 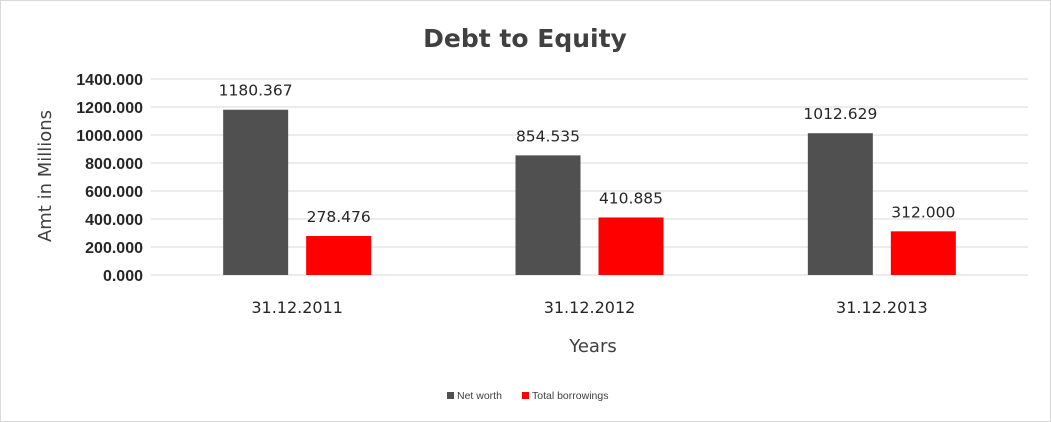 I want to click on legend-label-net-worth: Net worth, so click(x=479, y=396).